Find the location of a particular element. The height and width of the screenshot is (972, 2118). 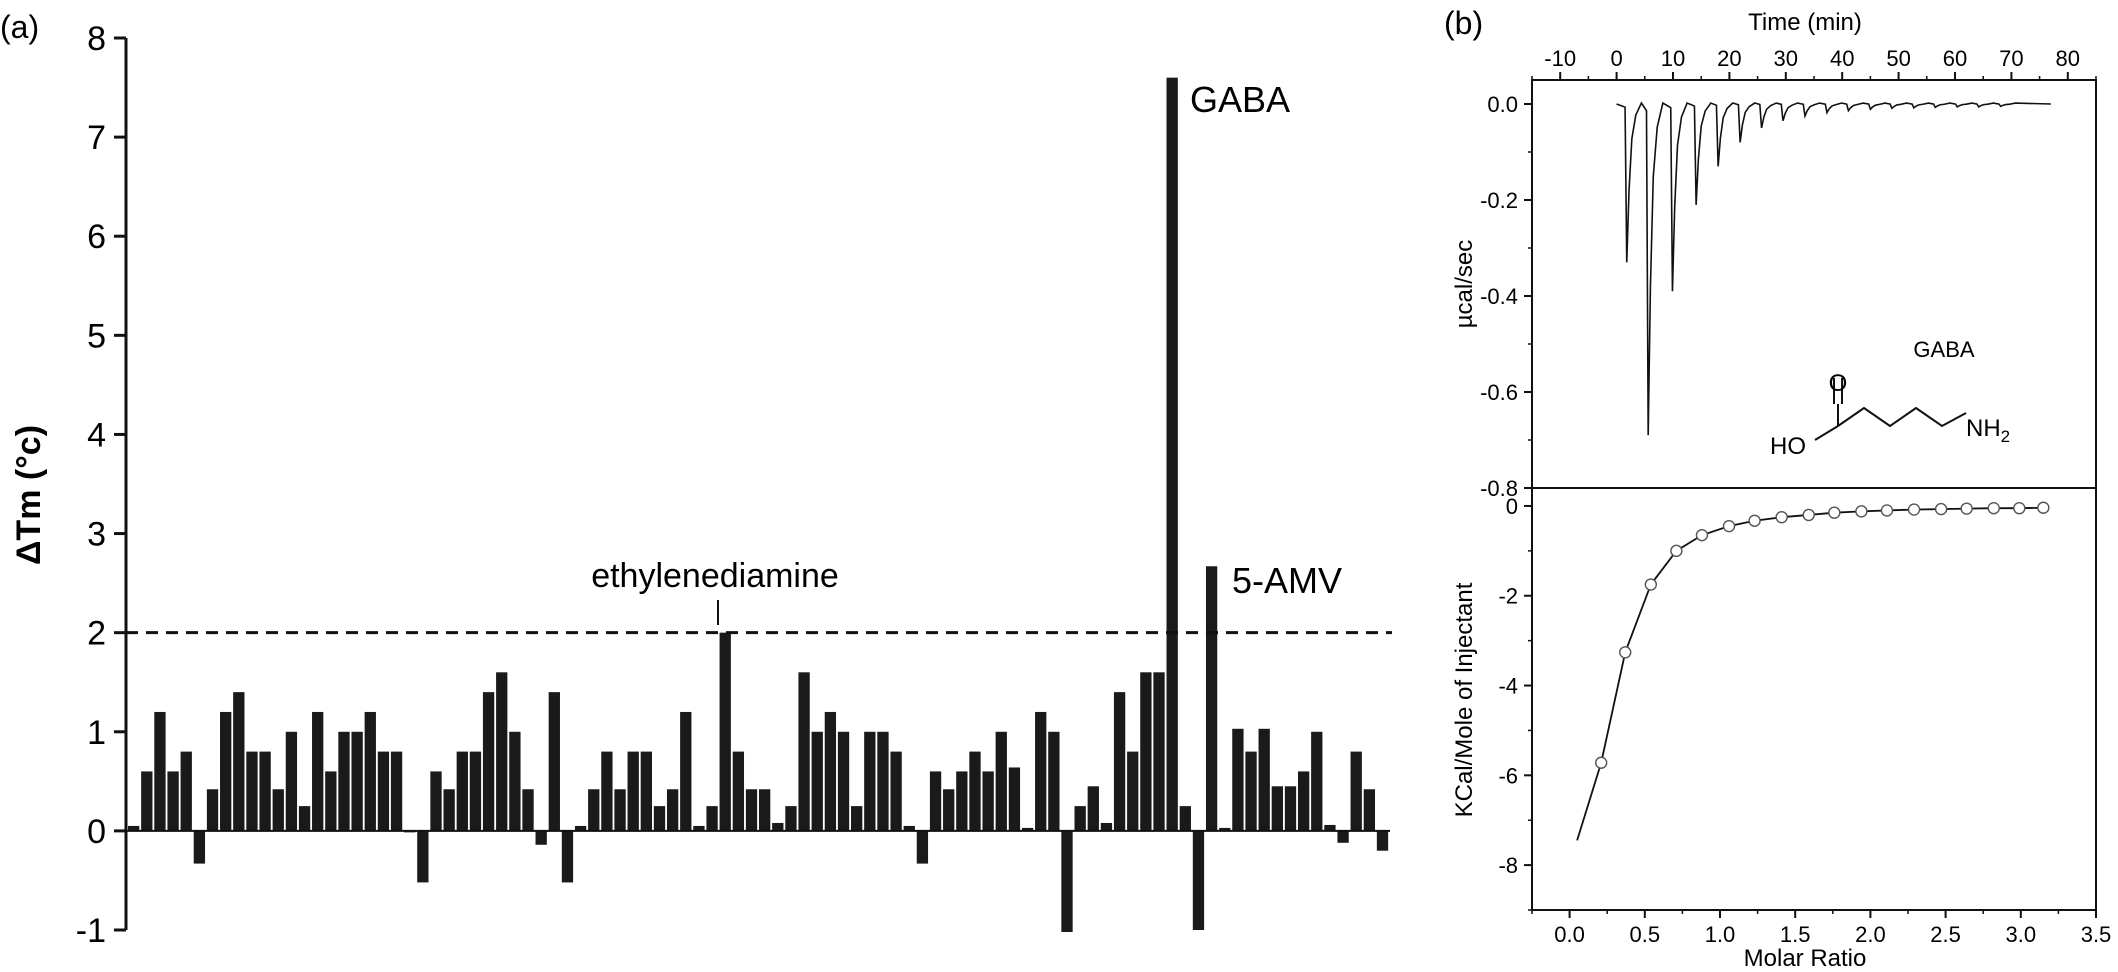

time-axis-tick-label: 40 is located at coordinates (1842, 58).